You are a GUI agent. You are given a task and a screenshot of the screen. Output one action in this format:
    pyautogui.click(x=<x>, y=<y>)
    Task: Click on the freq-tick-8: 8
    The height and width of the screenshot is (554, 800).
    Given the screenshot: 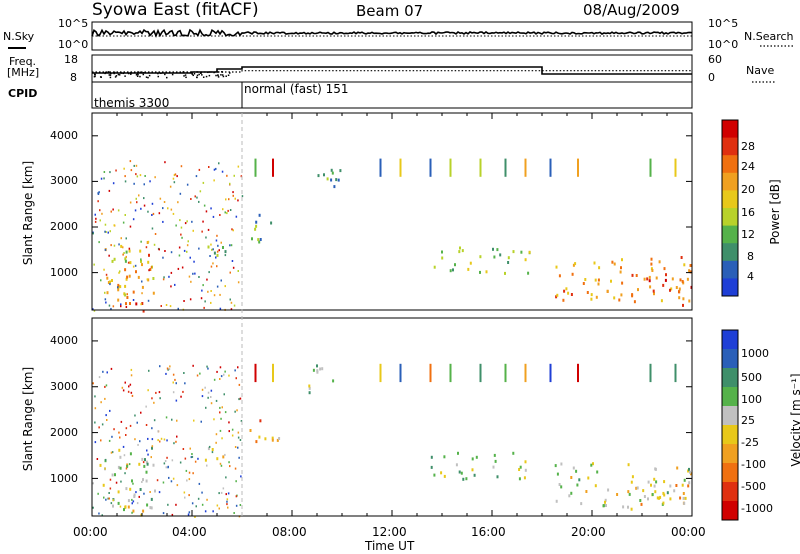 What is the action you would take?
    pyautogui.click(x=73, y=77)
    